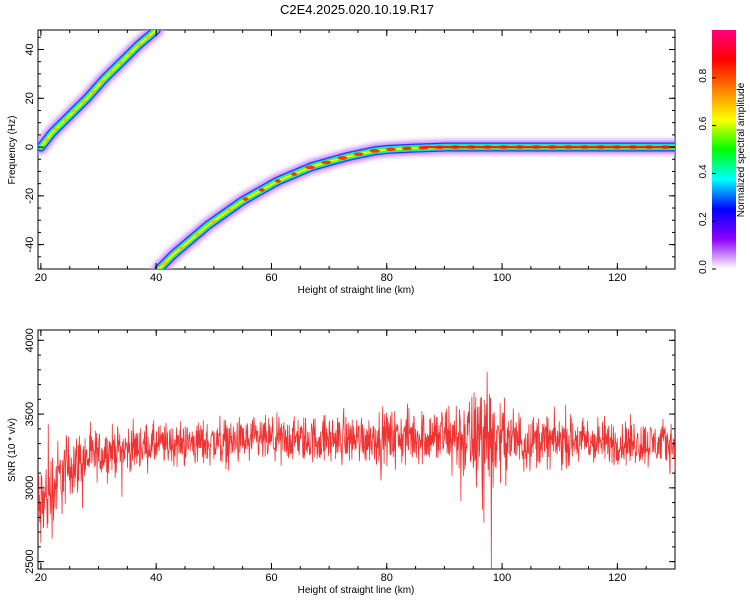 Image resolution: width=750 pixels, height=605 pixels. I want to click on y-tick-label: -40, so click(30, 245).